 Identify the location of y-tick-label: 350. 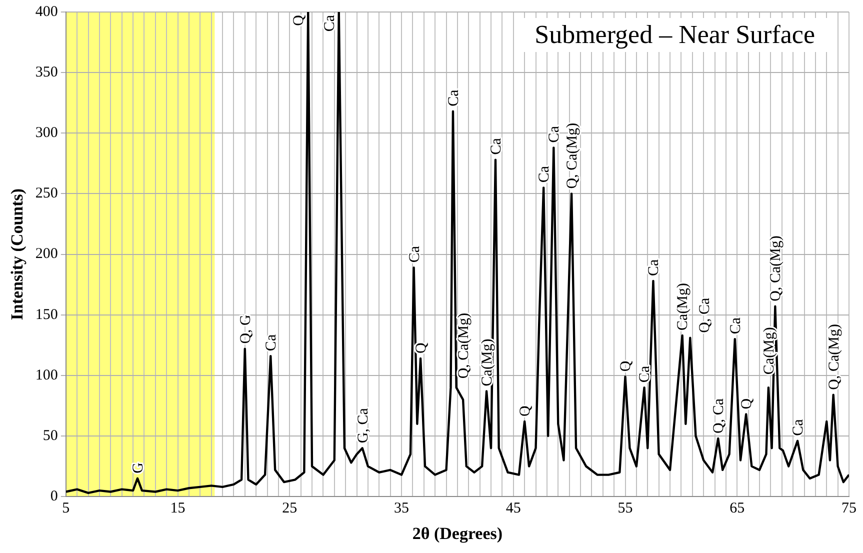
(46, 72).